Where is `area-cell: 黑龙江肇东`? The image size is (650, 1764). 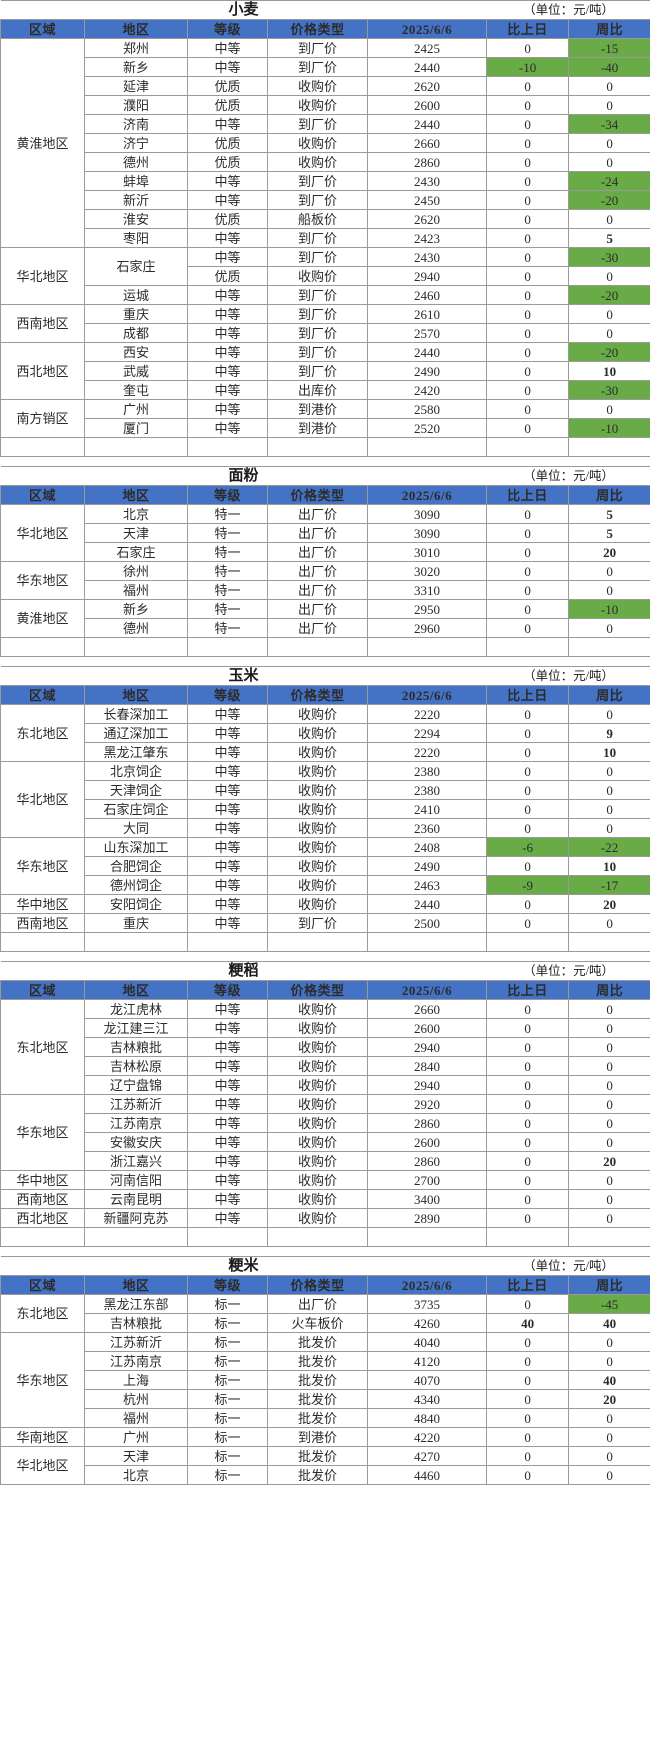
area-cell: 黑龙江肇东 is located at coordinates (136, 752).